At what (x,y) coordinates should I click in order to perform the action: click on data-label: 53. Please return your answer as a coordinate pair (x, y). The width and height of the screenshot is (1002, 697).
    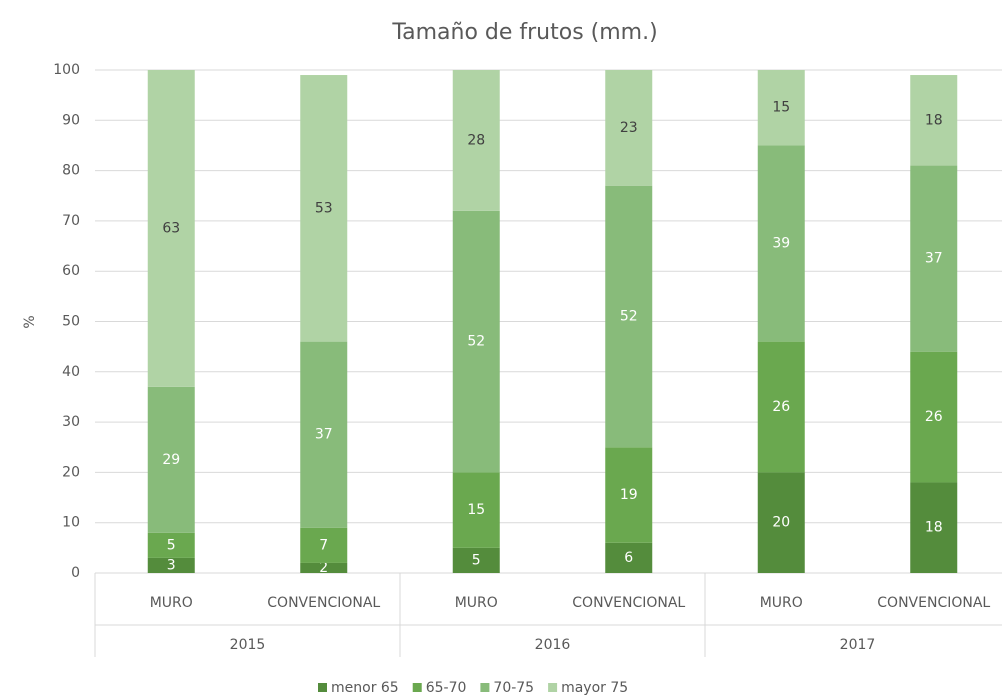
    Looking at the image, I should click on (324, 208).